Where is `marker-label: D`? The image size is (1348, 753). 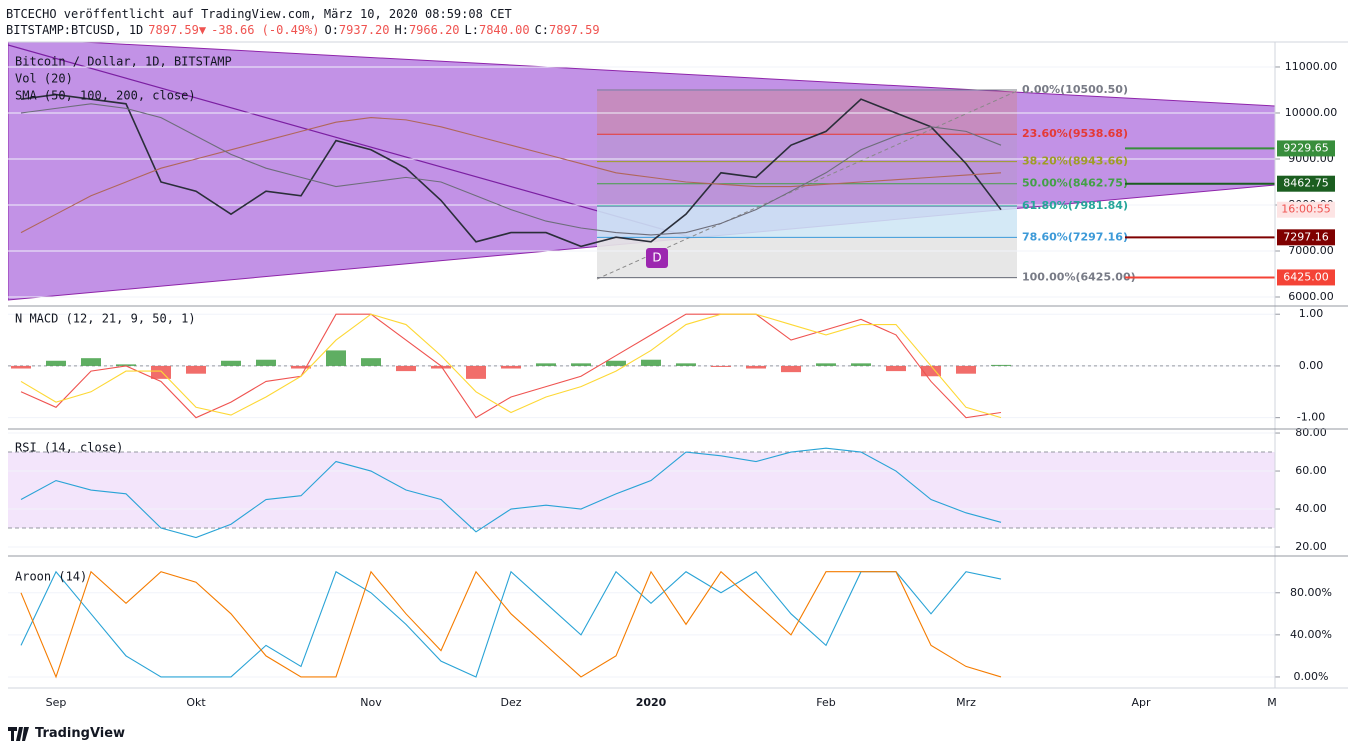 marker-label: D is located at coordinates (656, 258).